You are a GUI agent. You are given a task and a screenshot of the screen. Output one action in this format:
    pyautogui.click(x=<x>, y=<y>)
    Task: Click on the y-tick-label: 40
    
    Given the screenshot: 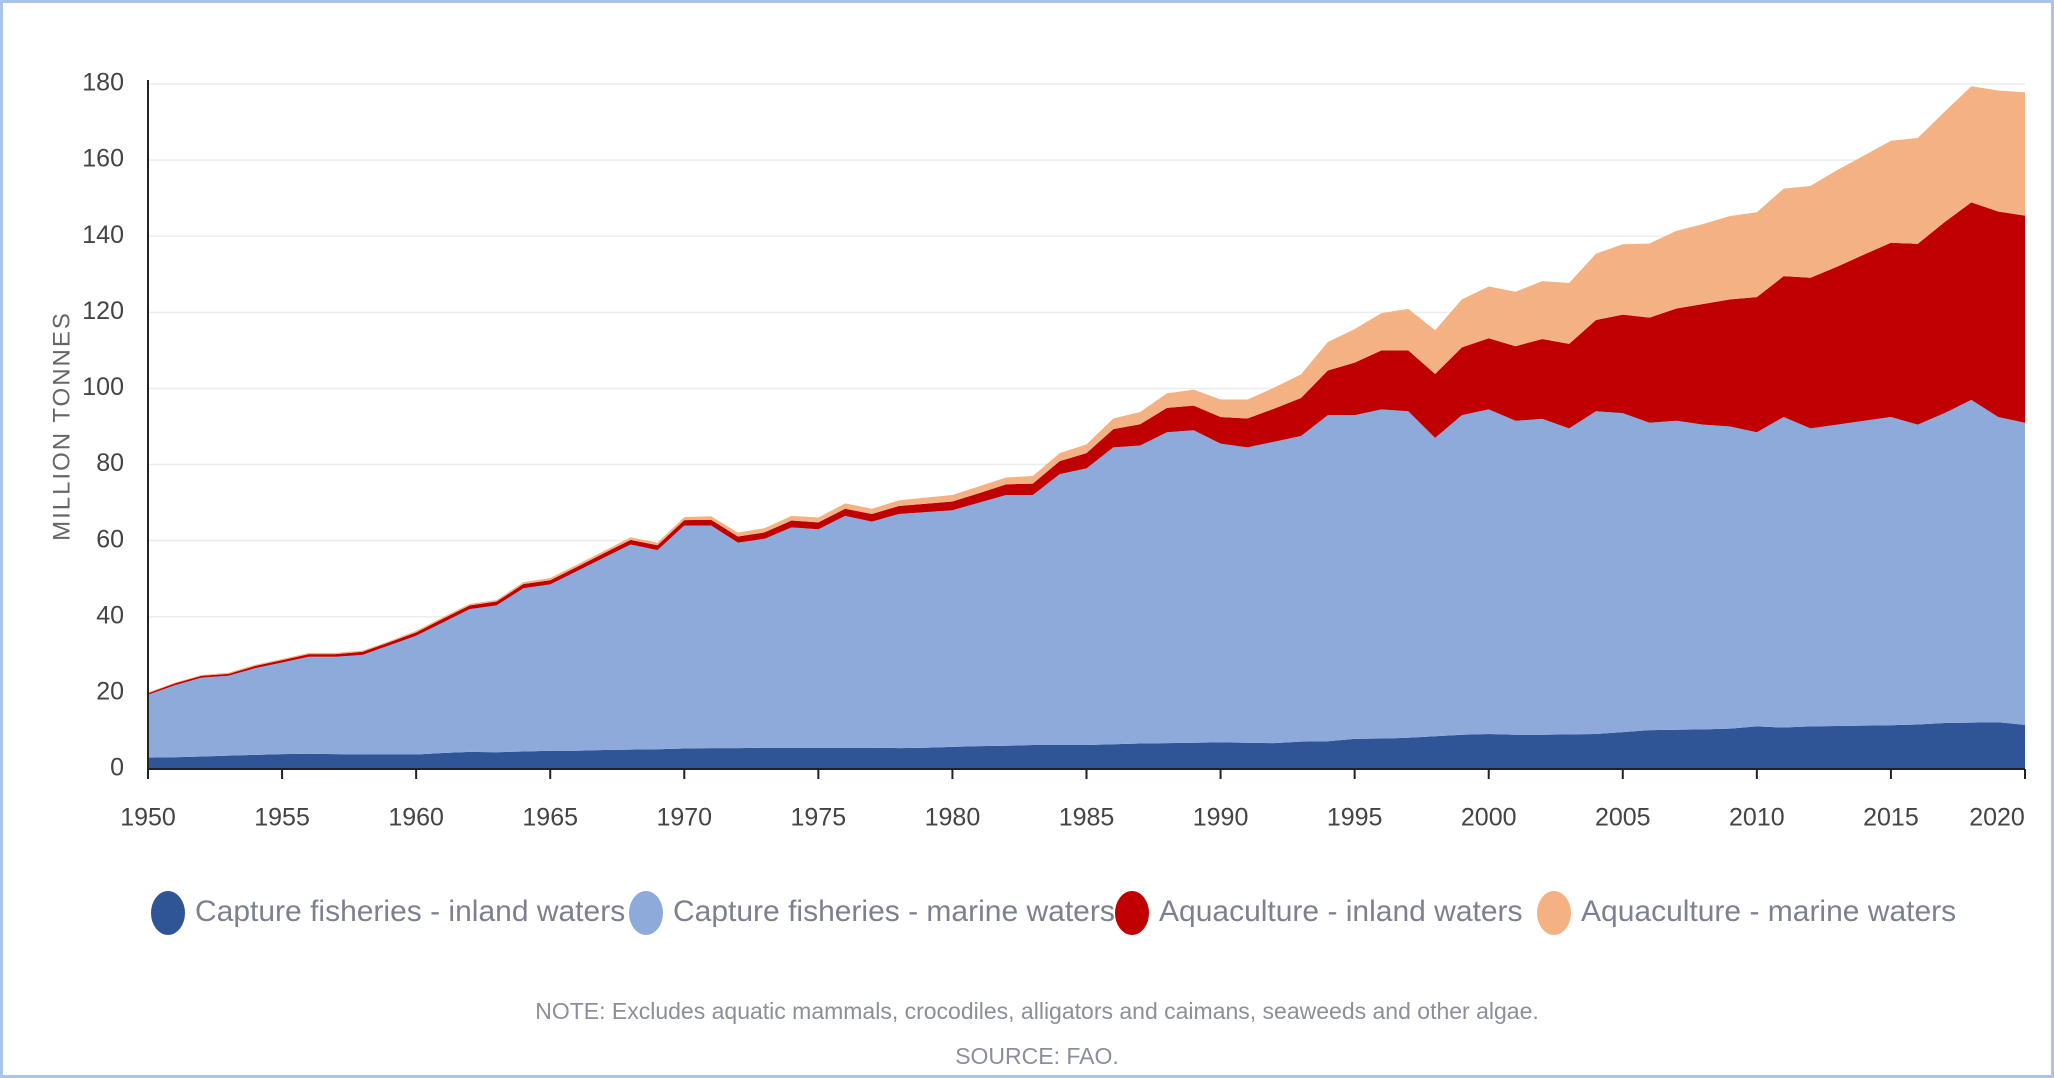 What is the action you would take?
    pyautogui.click(x=110, y=615)
    